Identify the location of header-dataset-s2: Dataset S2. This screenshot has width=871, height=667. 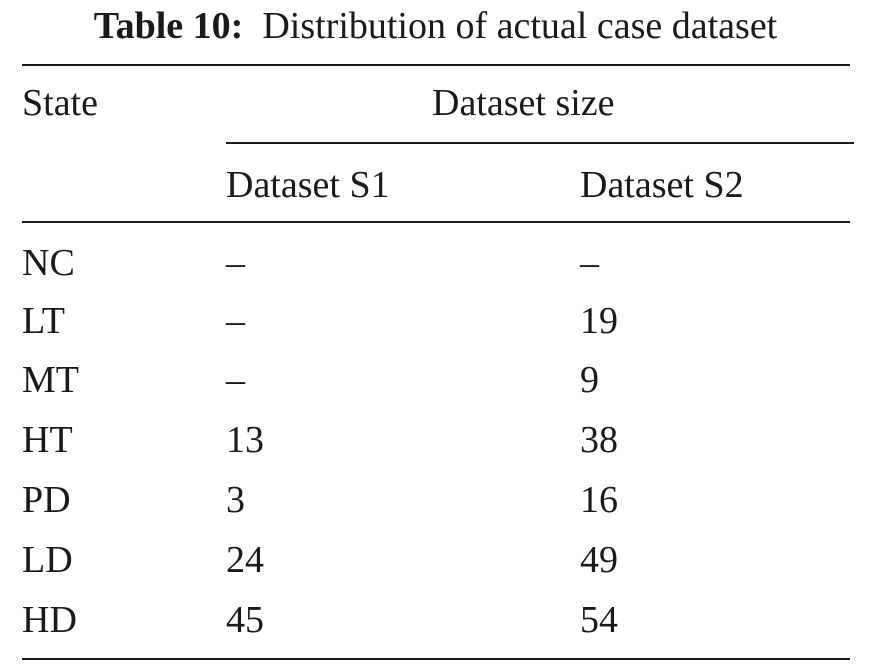
(662, 185).